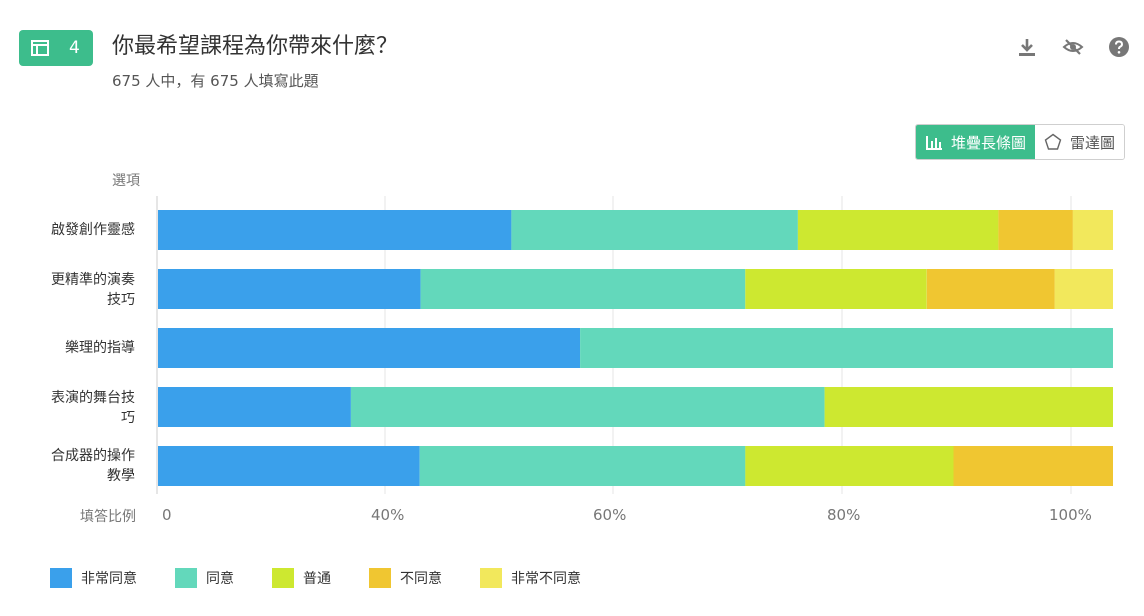 Image resolution: width=1144 pixels, height=616 pixels. I want to click on legend-item: 非常同意, so click(93, 578).